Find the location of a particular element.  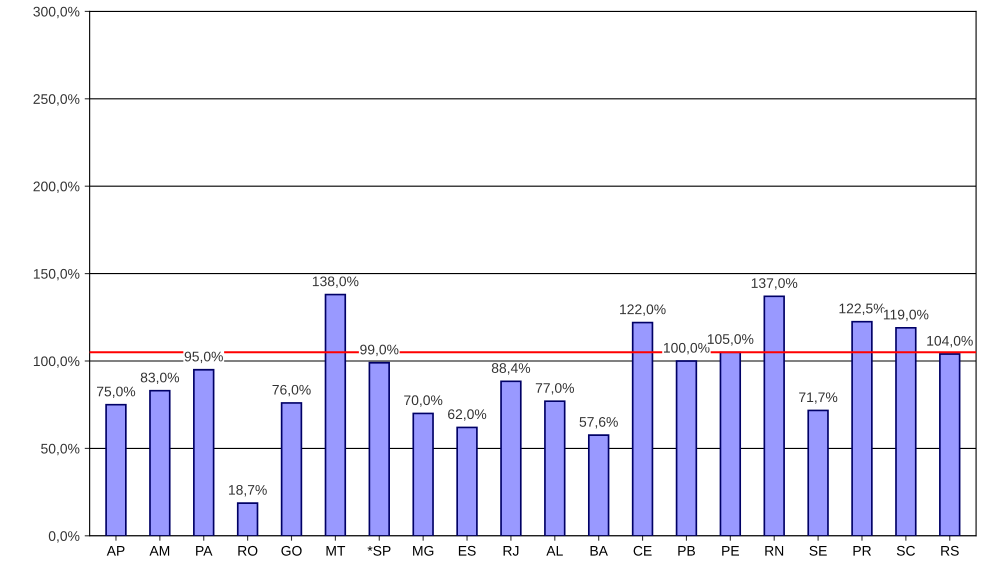

data-label: 137,0% is located at coordinates (775, 284).